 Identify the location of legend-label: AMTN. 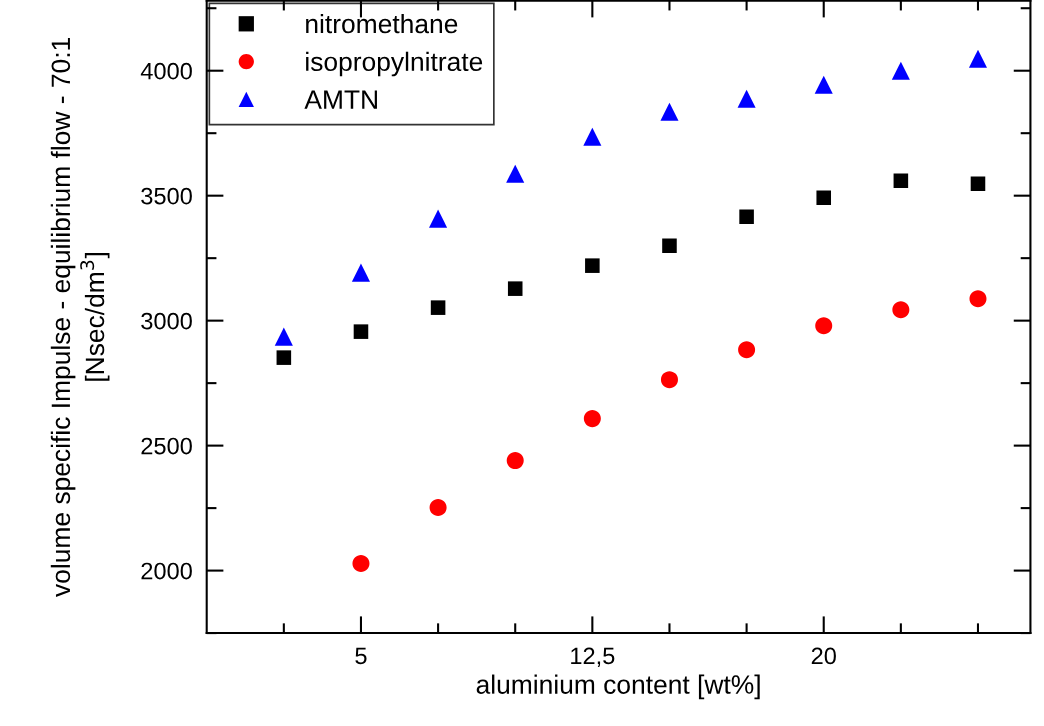
(340, 99).